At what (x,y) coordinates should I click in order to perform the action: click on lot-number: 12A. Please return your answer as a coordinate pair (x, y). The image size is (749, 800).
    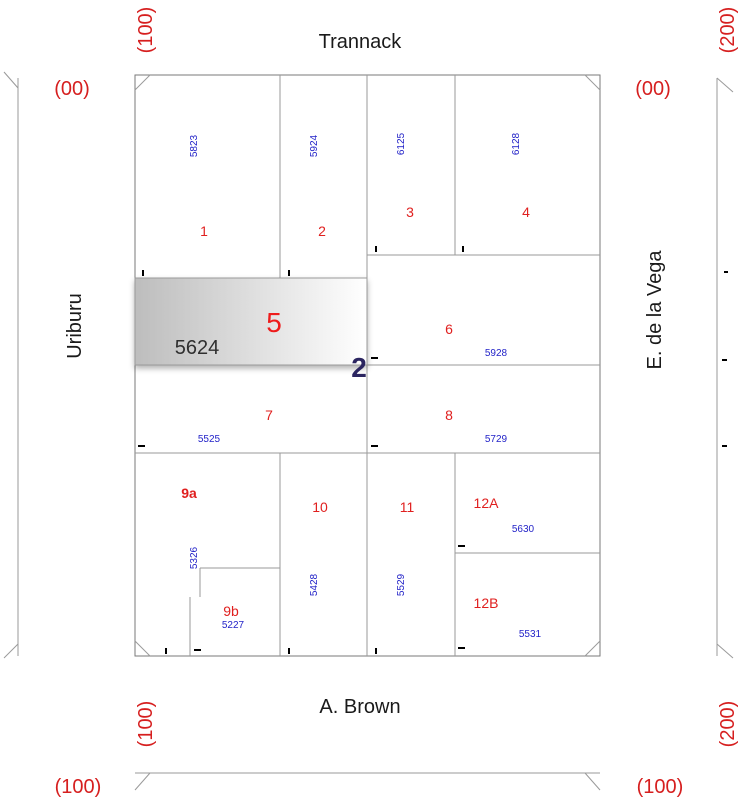
    Looking at the image, I should click on (487, 503).